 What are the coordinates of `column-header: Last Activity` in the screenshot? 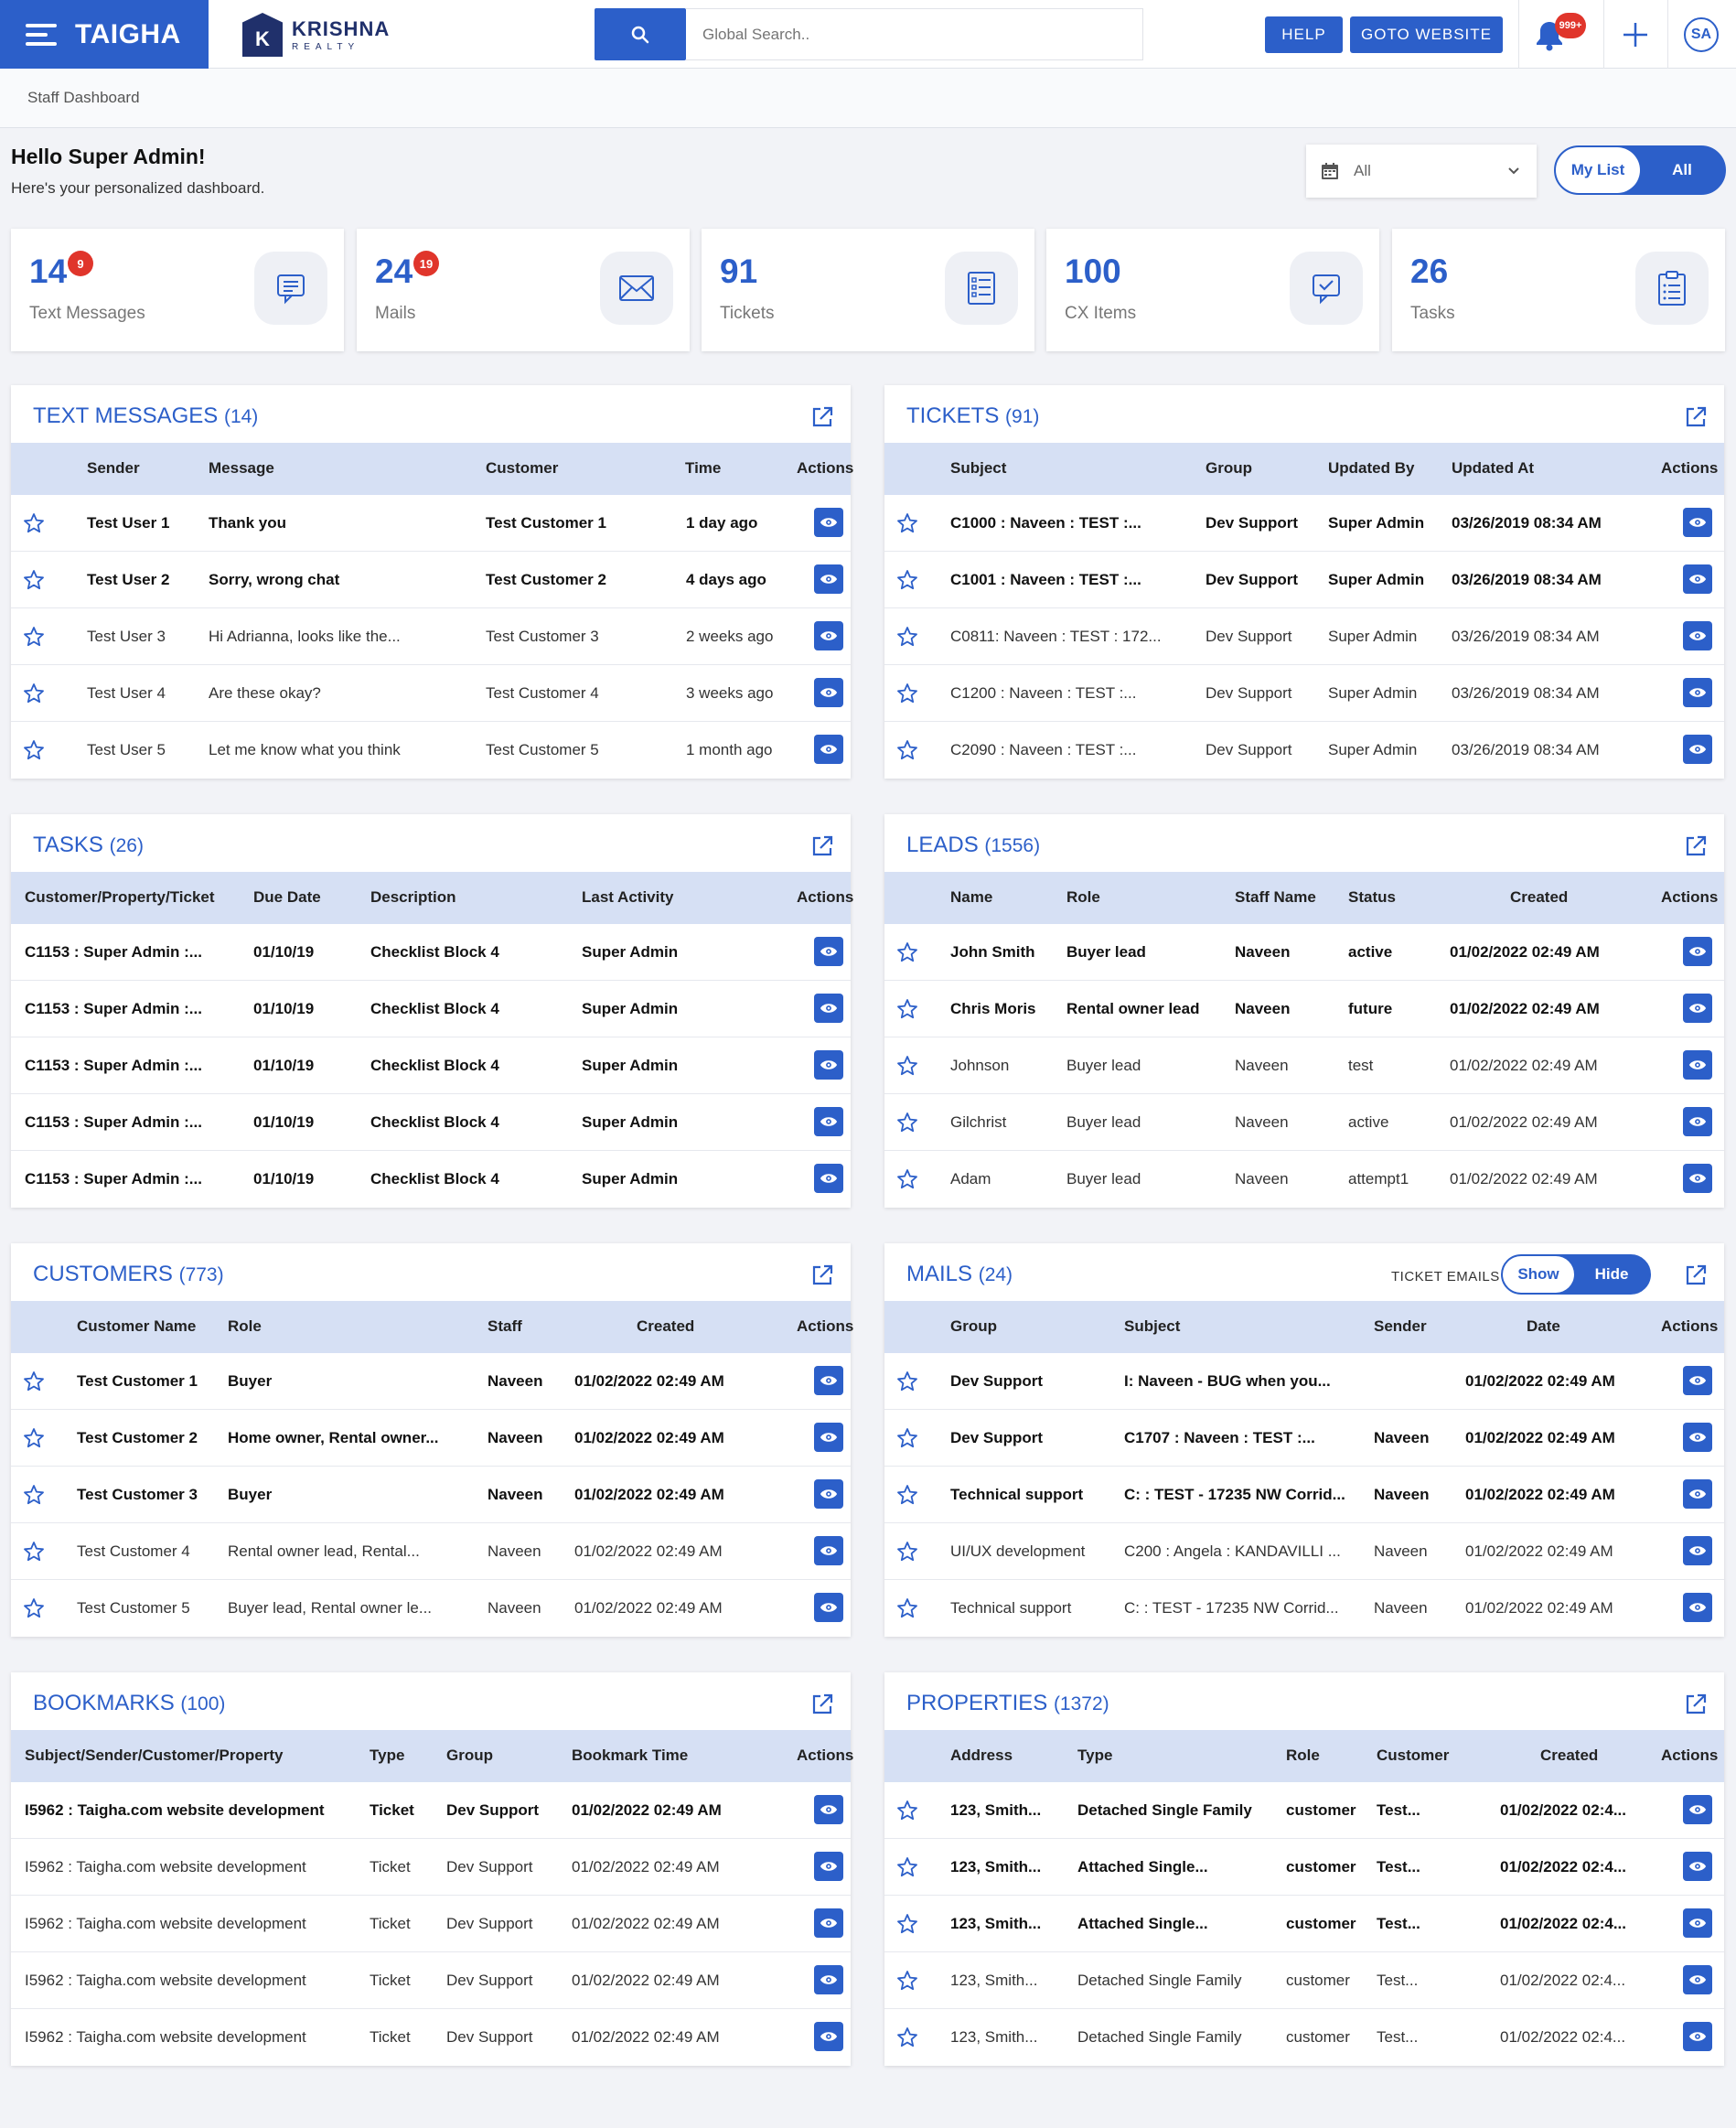 It's located at (628, 897).